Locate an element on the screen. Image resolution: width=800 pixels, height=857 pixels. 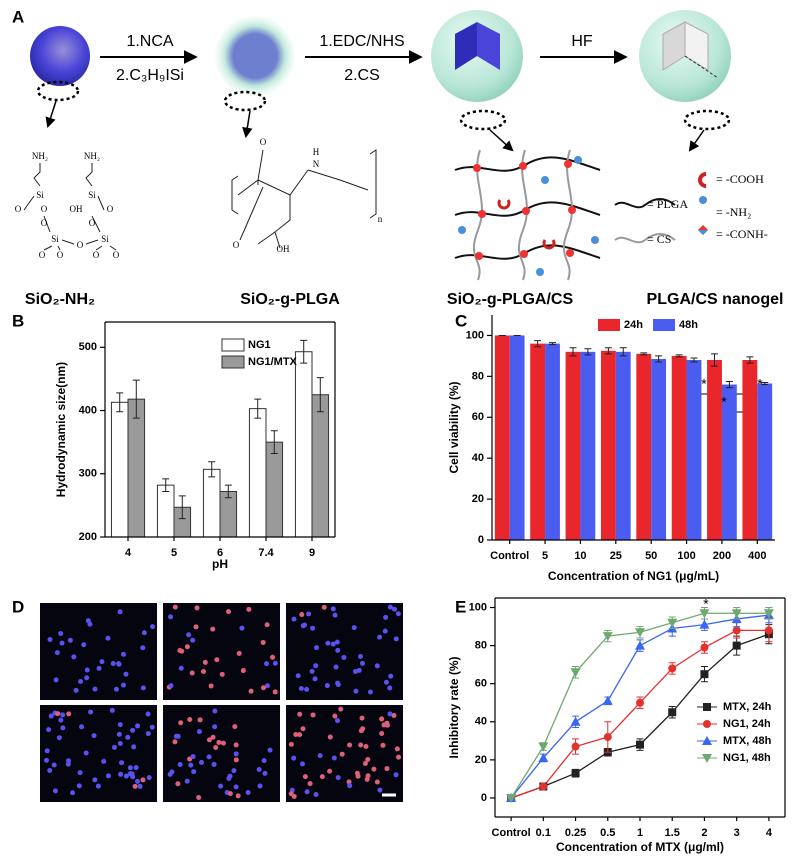
zoom-ring is located at coordinates (58, 91).